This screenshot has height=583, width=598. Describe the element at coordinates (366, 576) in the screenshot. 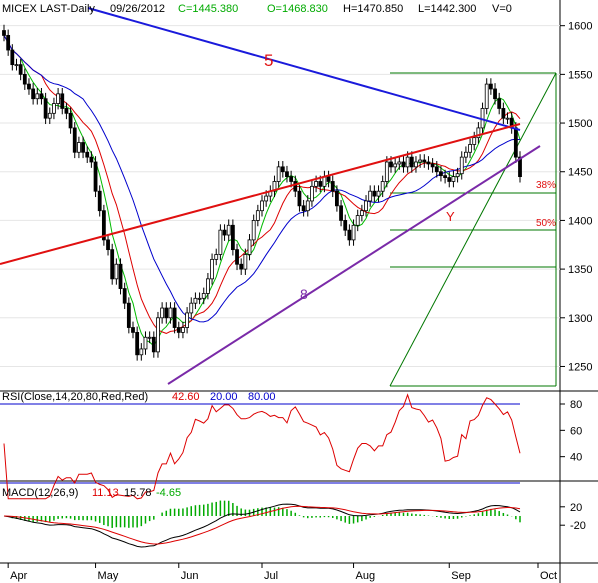

I see `month-label: Aug` at that location.